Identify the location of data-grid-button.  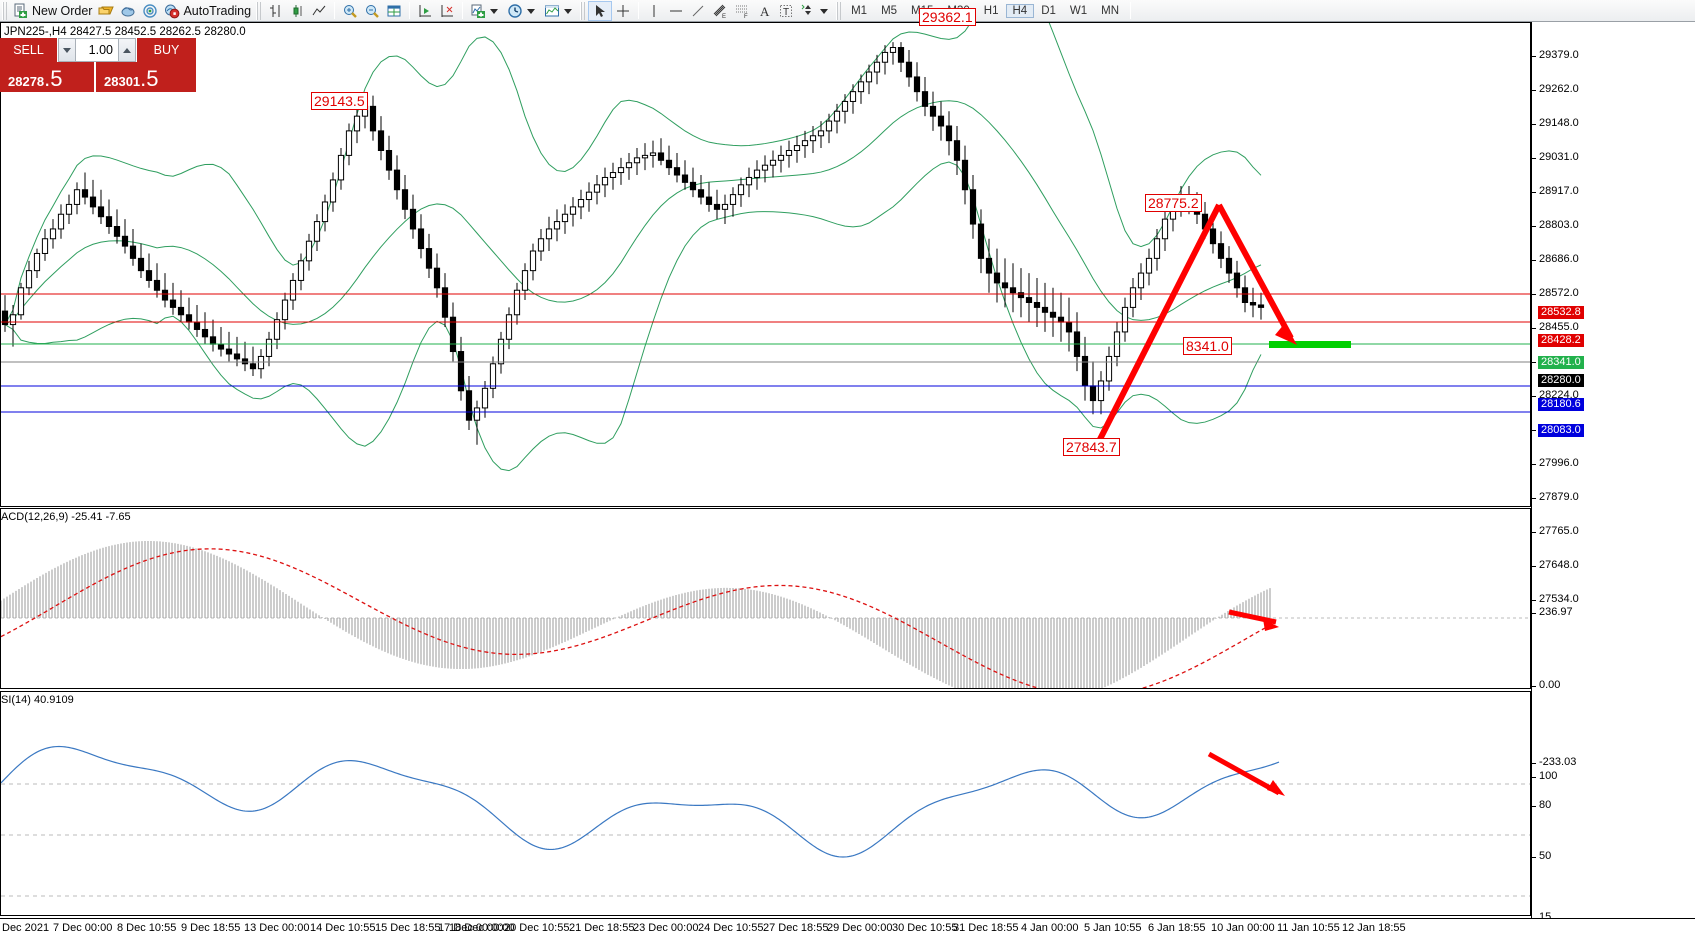
(394, 11).